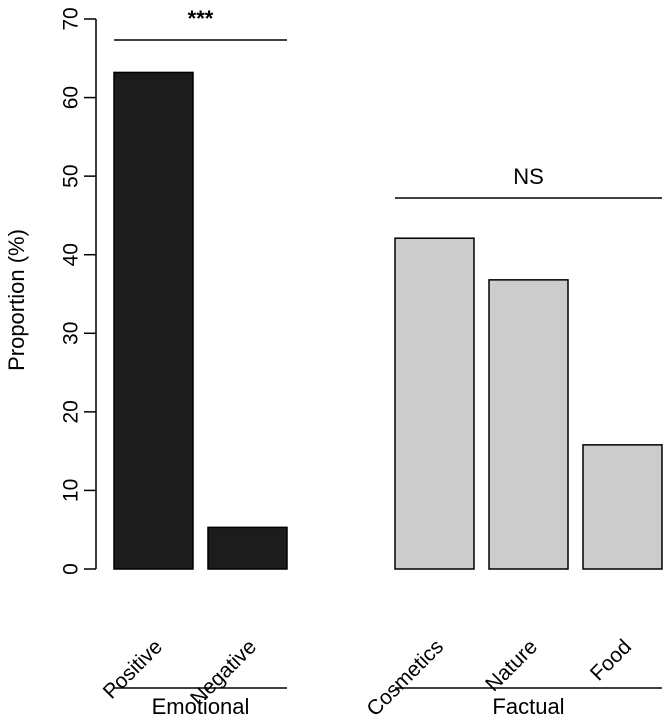  What do you see at coordinates (247, 548) in the screenshot?
I see `bar-negative` at bounding box center [247, 548].